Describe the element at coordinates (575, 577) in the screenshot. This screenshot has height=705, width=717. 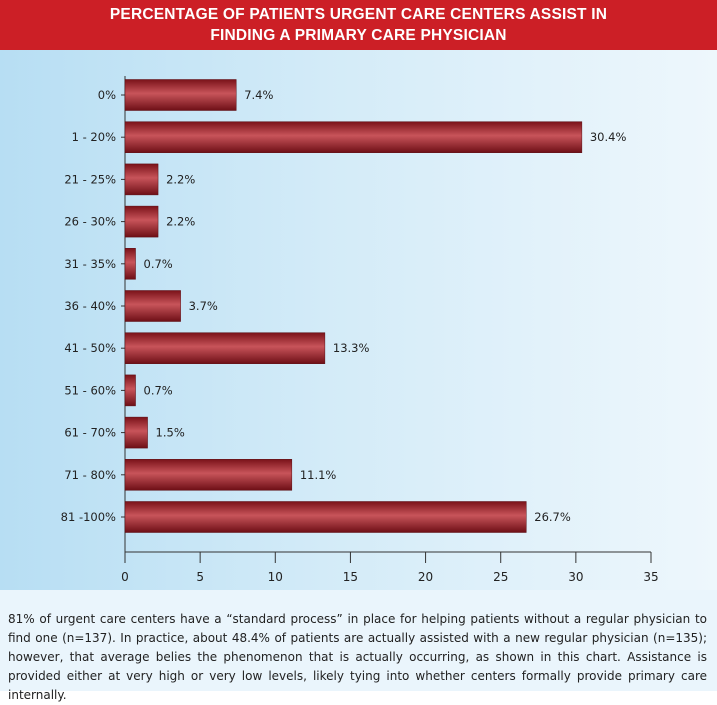
I see `x-tick-label: 30` at that location.